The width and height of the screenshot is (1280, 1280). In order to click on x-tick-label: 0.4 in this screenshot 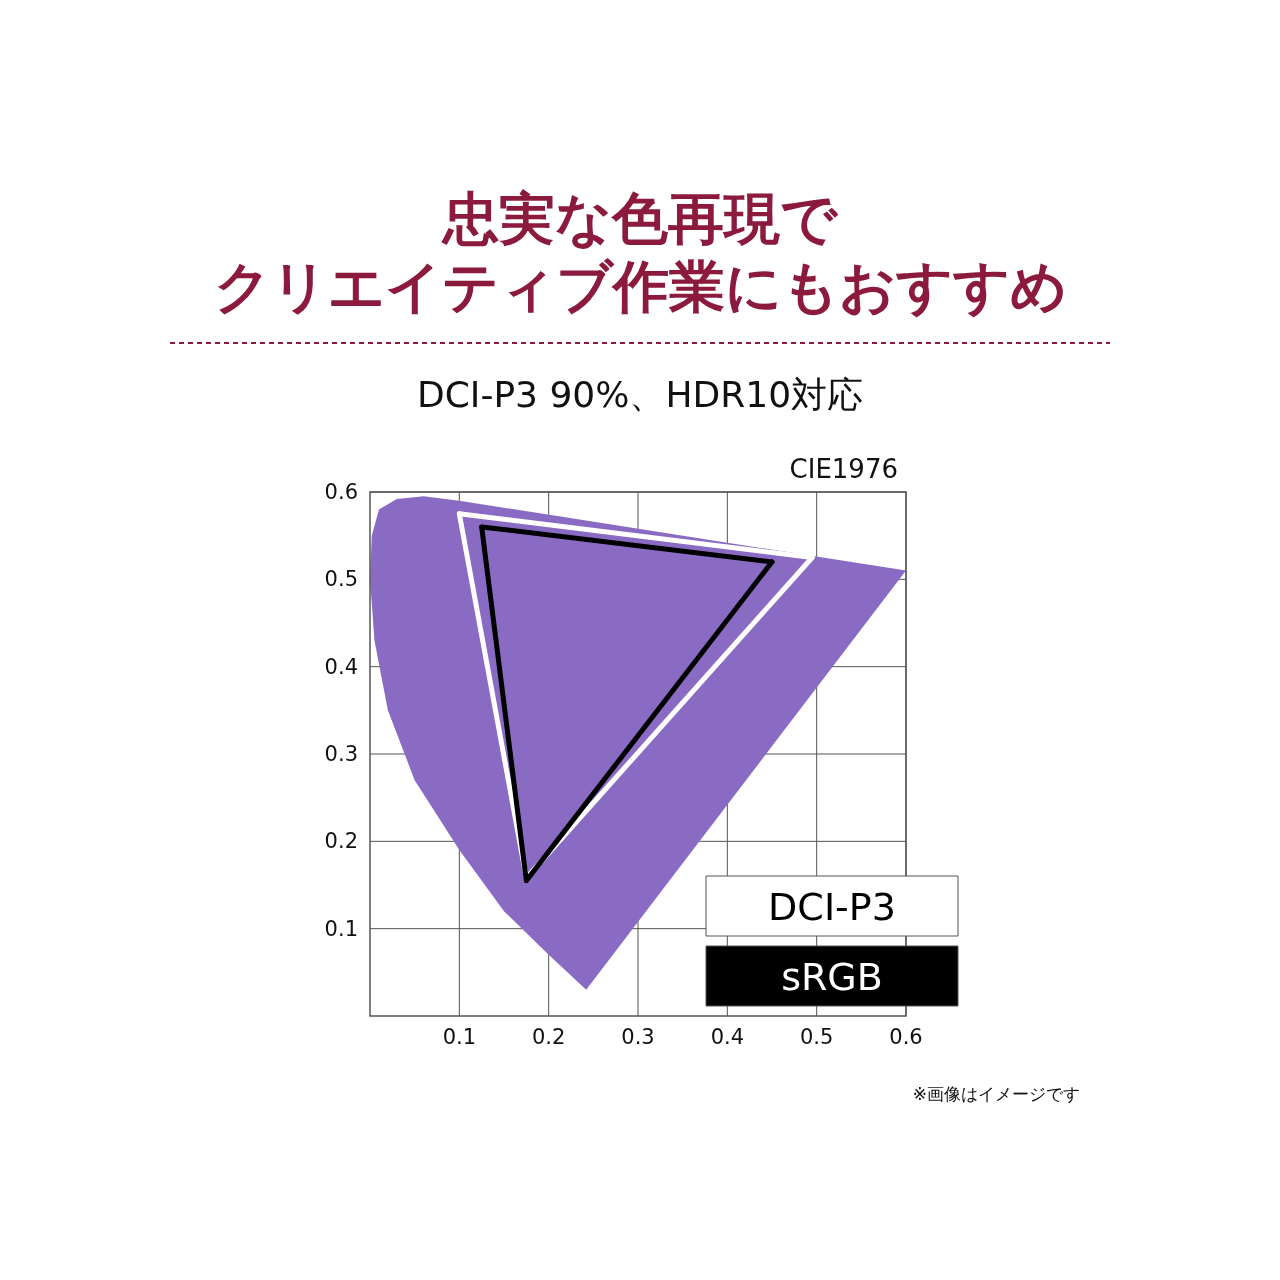, I will do `click(727, 1037)`.